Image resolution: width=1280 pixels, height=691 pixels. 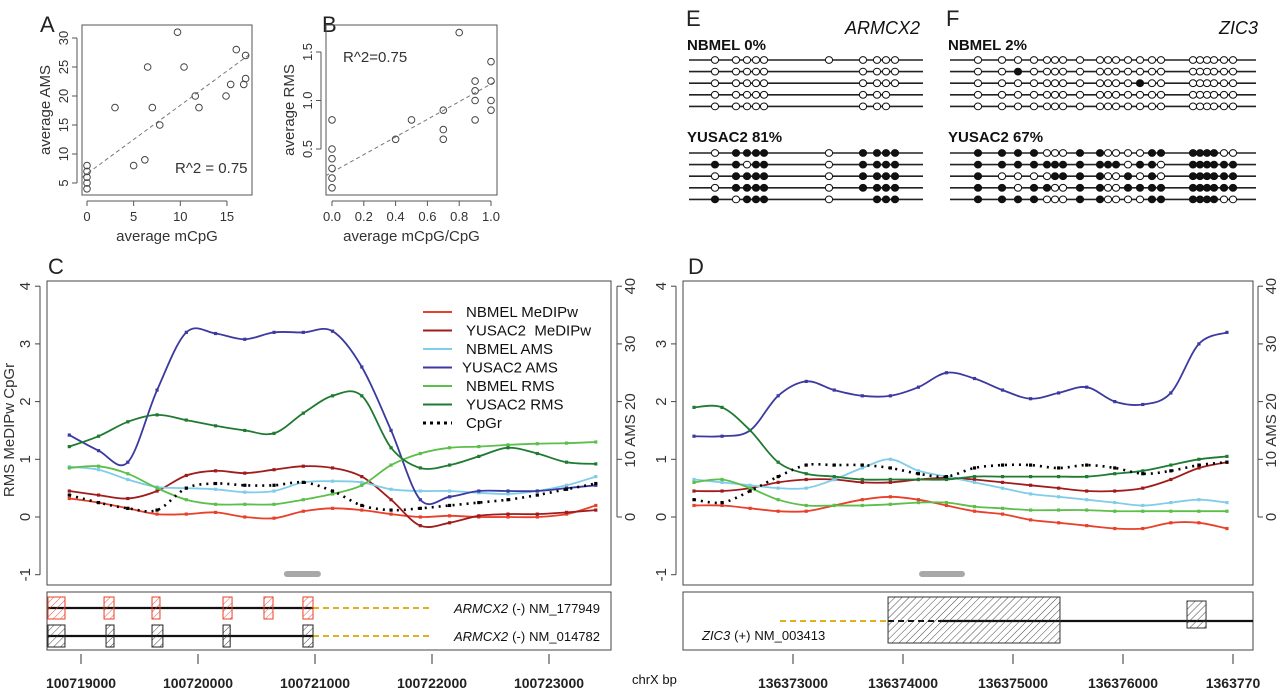 What do you see at coordinates (289, 110) in the screenshot?
I see `y-axis-title: average RMS` at bounding box center [289, 110].